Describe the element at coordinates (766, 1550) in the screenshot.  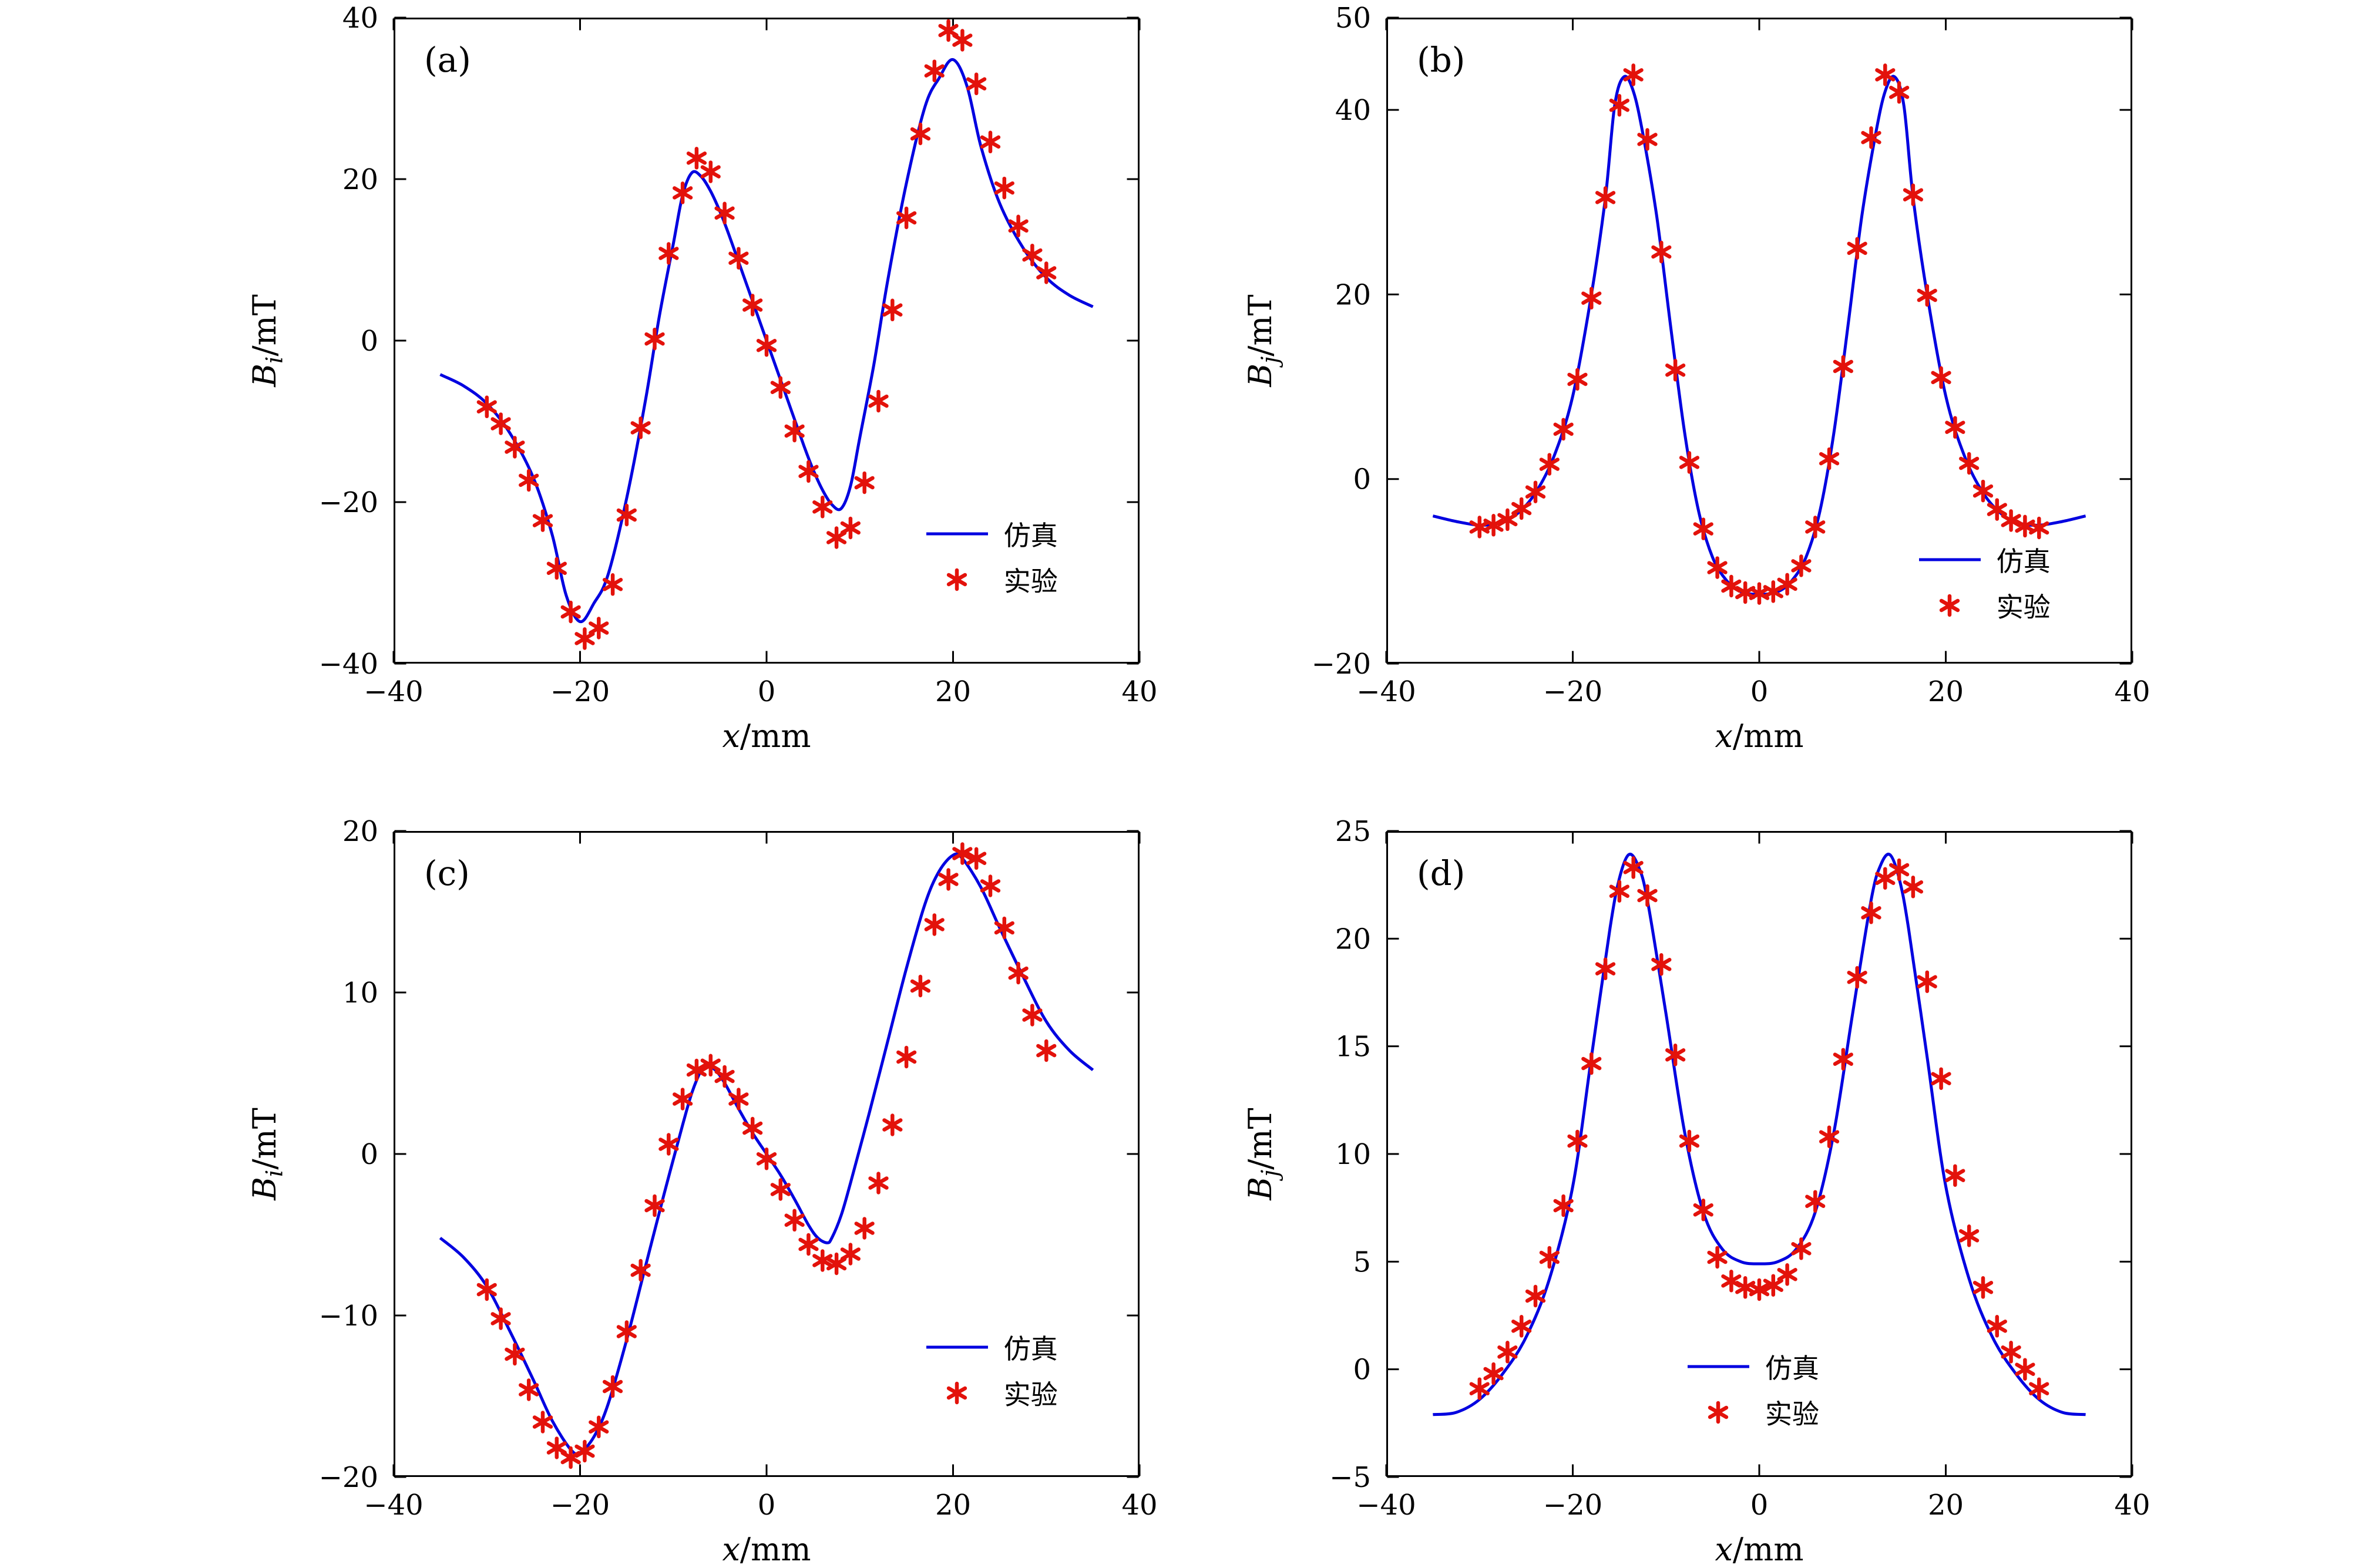
I see `x-axis-label-c: x/mm` at that location.